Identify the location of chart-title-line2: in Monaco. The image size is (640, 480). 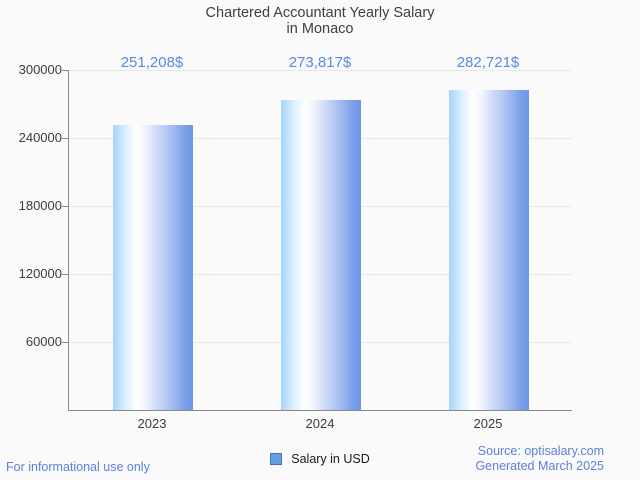
(320, 29).